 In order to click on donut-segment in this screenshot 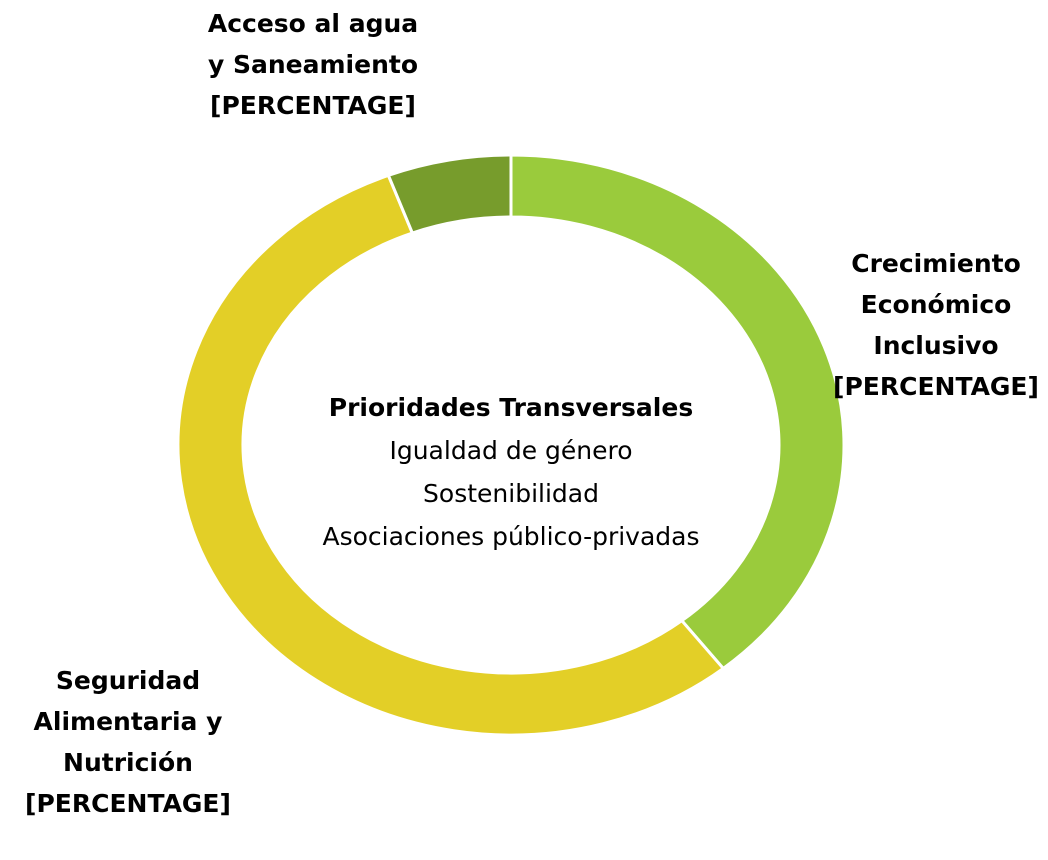, I will do `click(449, 194)`.